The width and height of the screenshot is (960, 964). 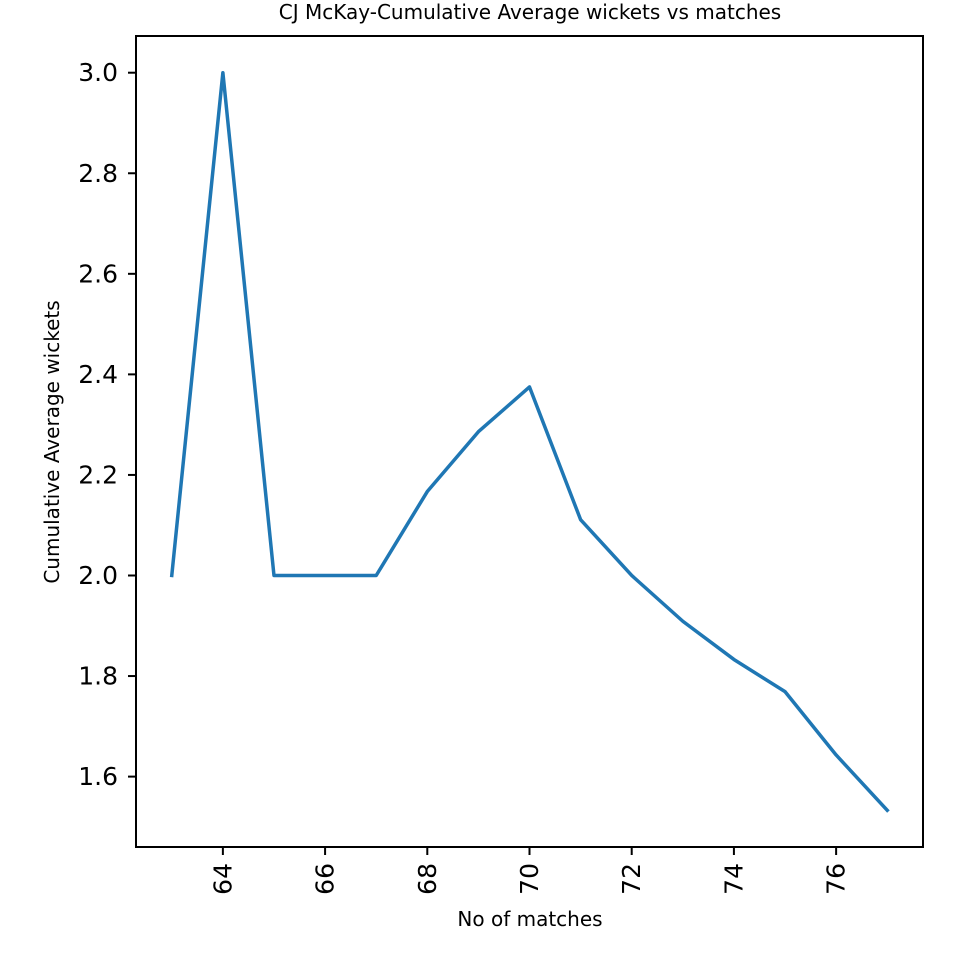 I want to click on x-tick-label: 76, so click(x=836, y=879).